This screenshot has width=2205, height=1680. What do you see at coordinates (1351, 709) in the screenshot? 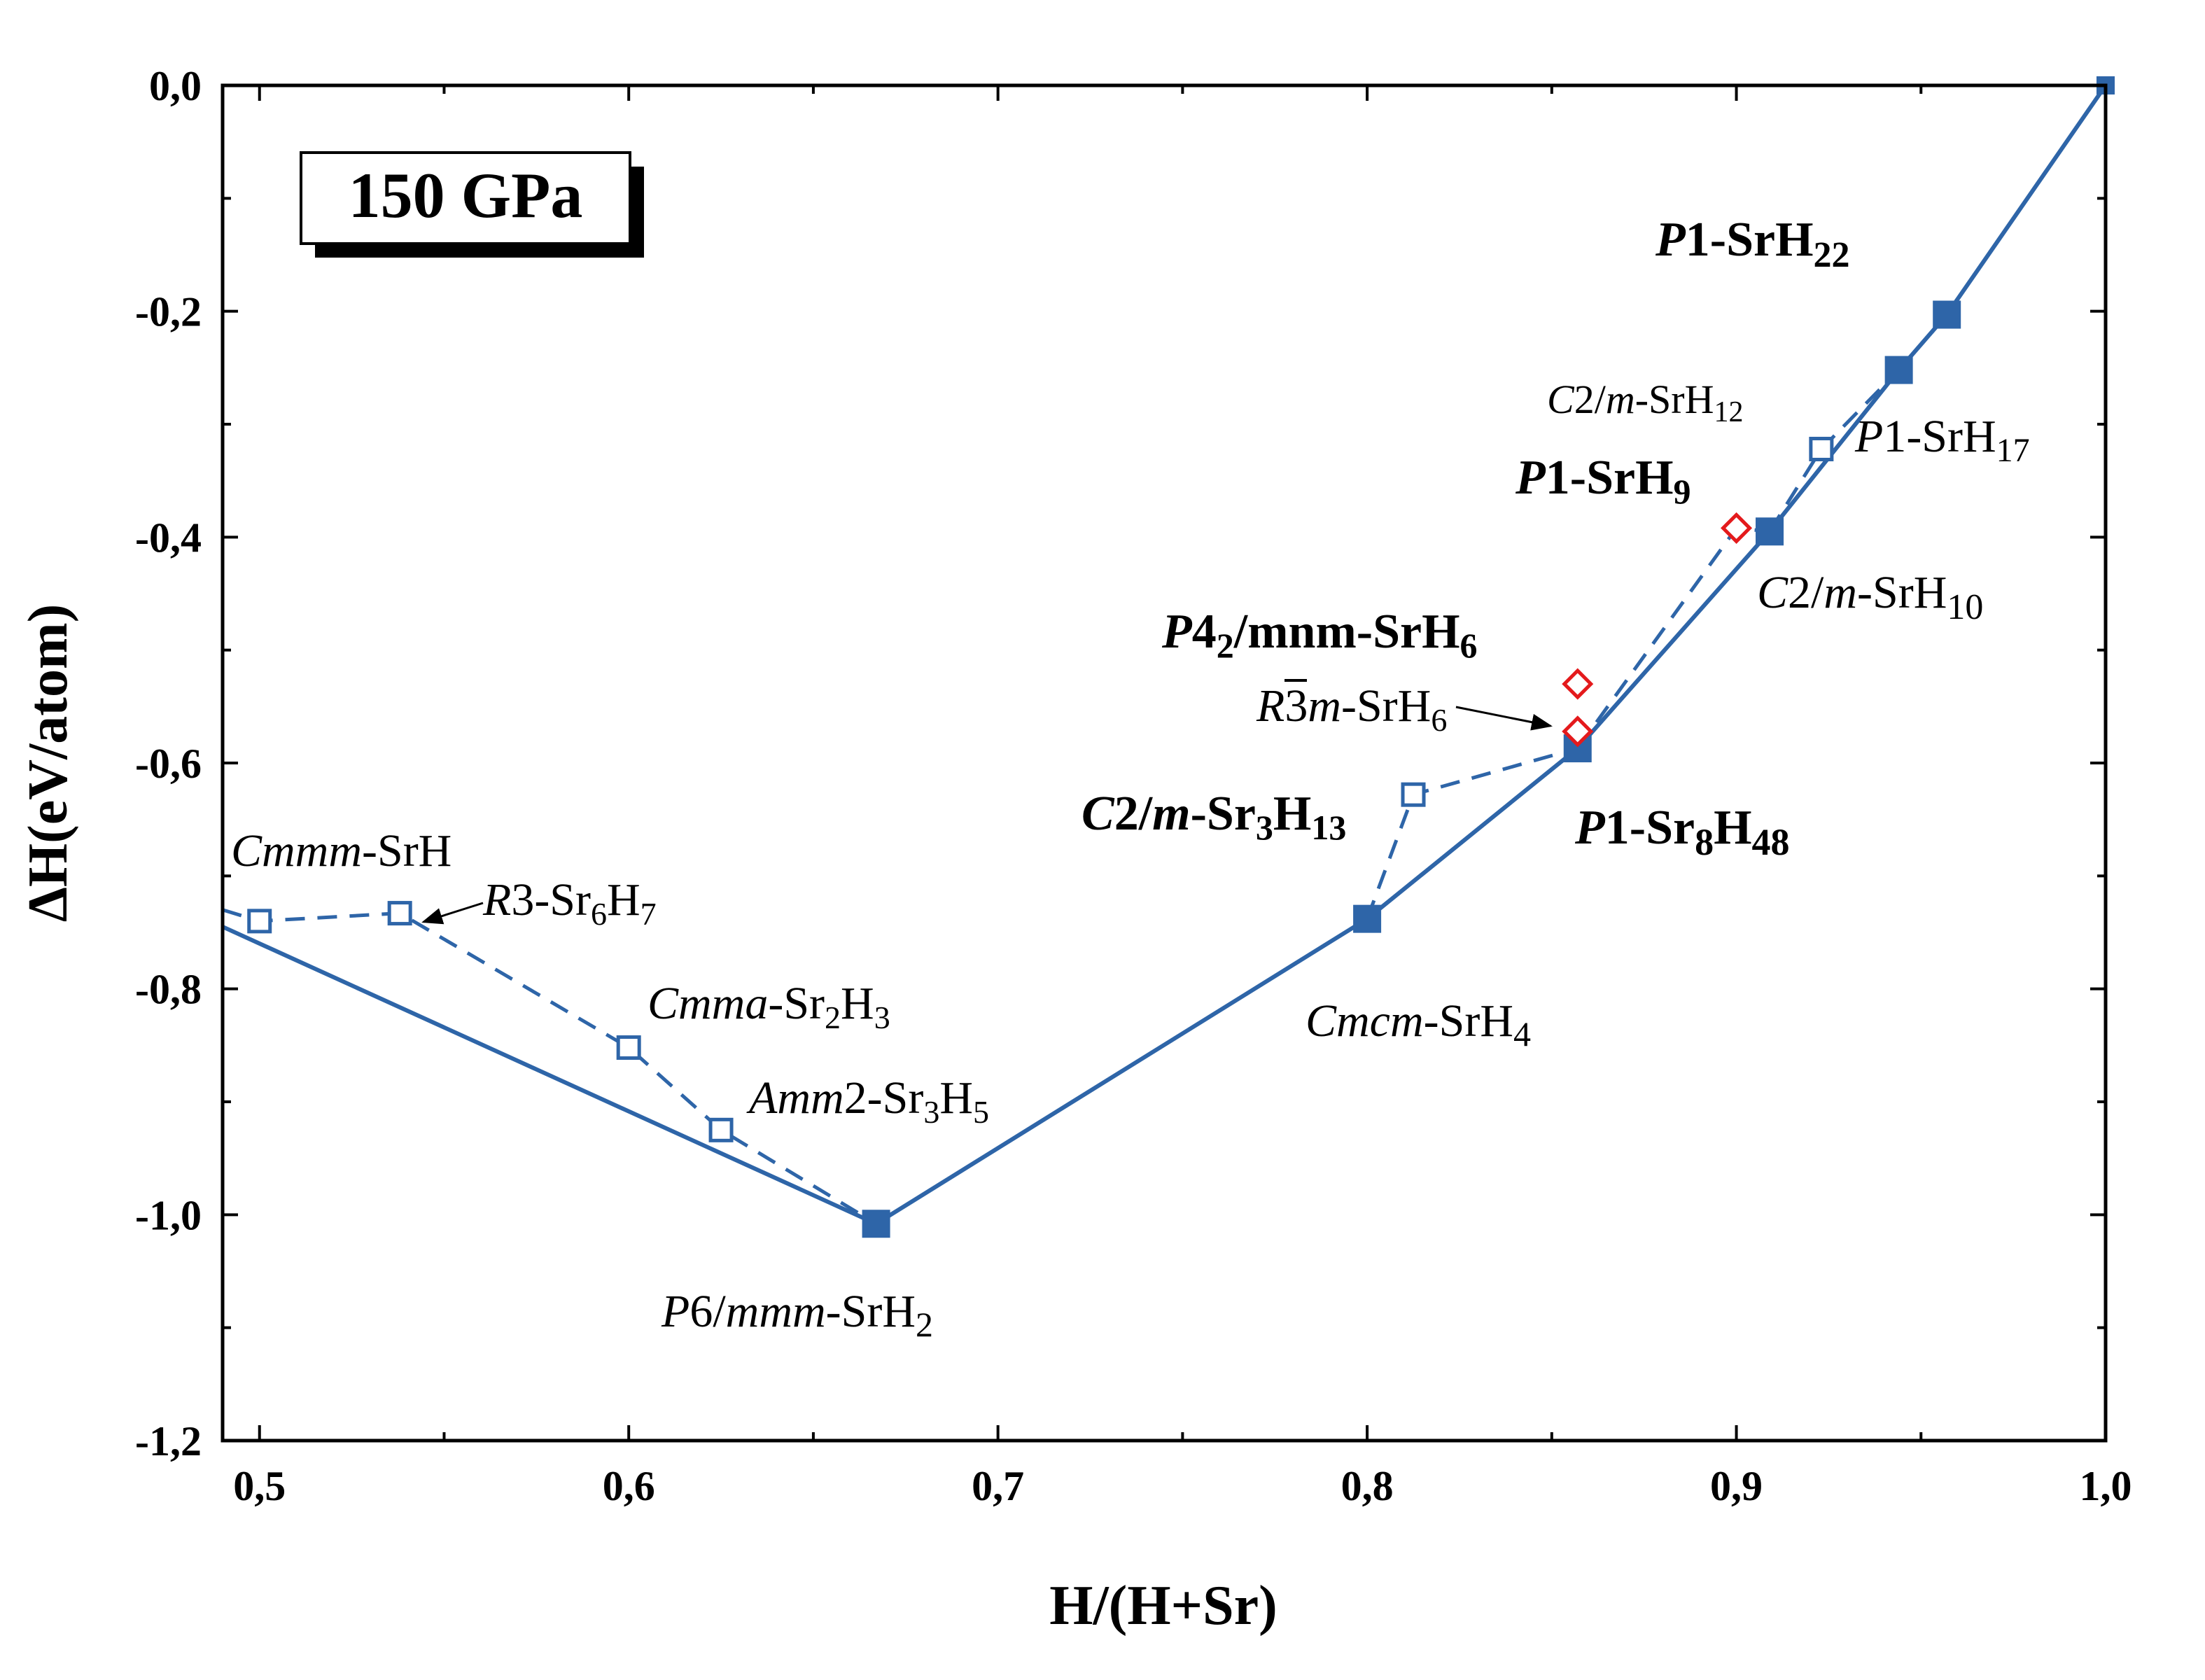
I see `svg-text: R3m-SrH6` at bounding box center [1351, 709].